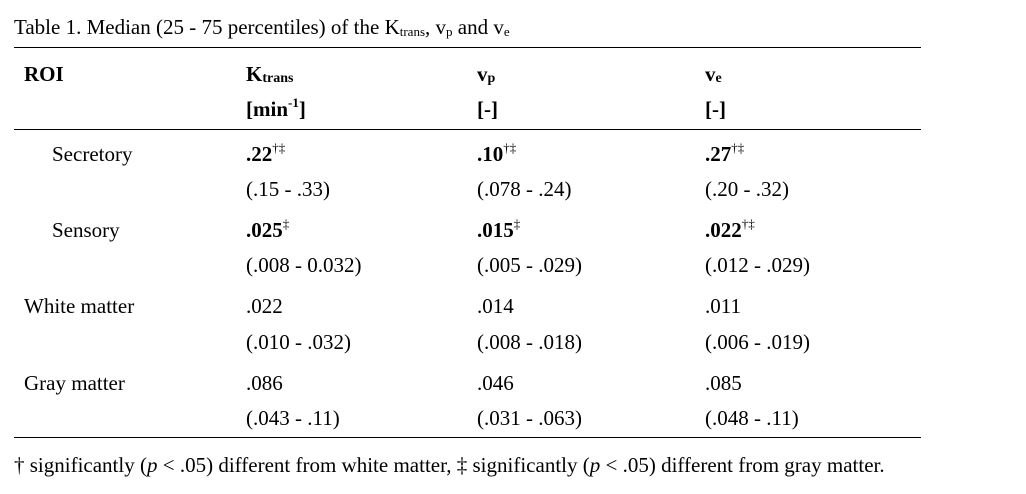 The height and width of the screenshot is (494, 1026). What do you see at coordinates (74, 383) in the screenshot?
I see `row-gray-matter-roi: Gray matter` at bounding box center [74, 383].